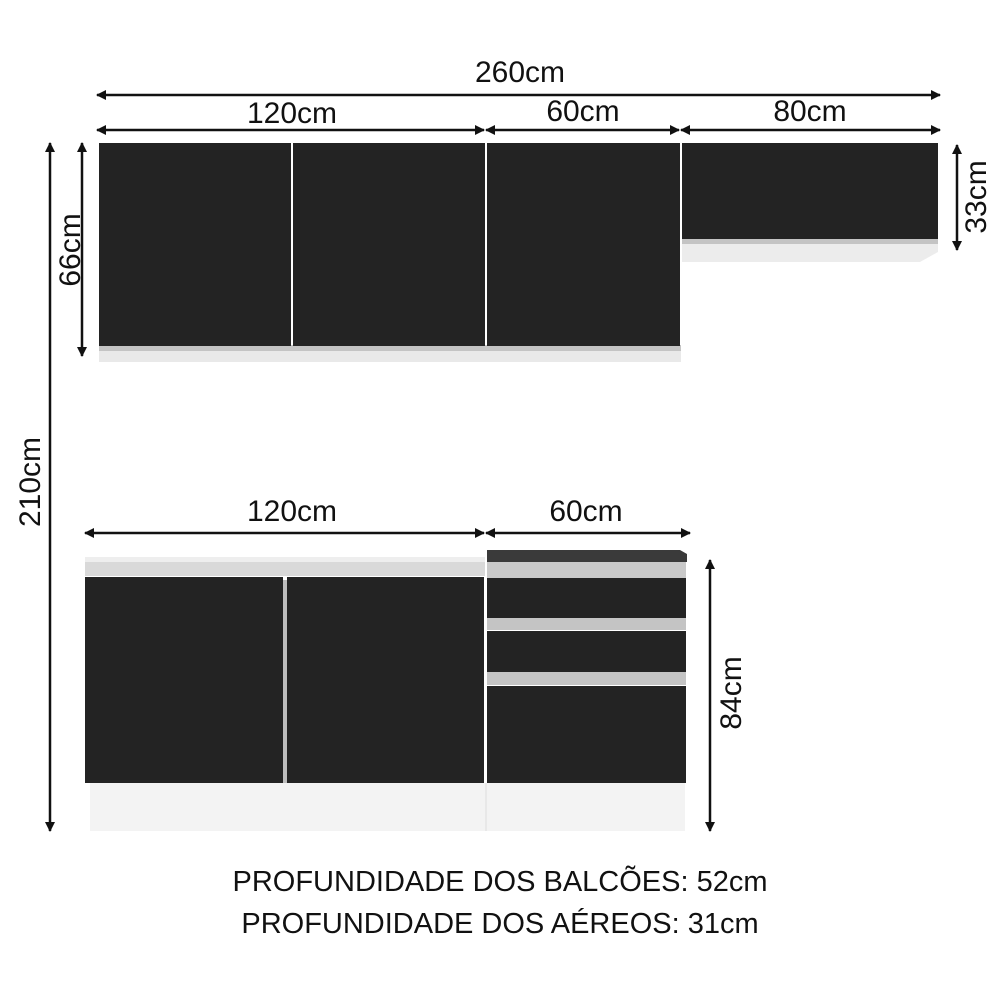  What do you see at coordinates (809, 111) in the screenshot?
I see `label-upper-right: 80cm` at bounding box center [809, 111].